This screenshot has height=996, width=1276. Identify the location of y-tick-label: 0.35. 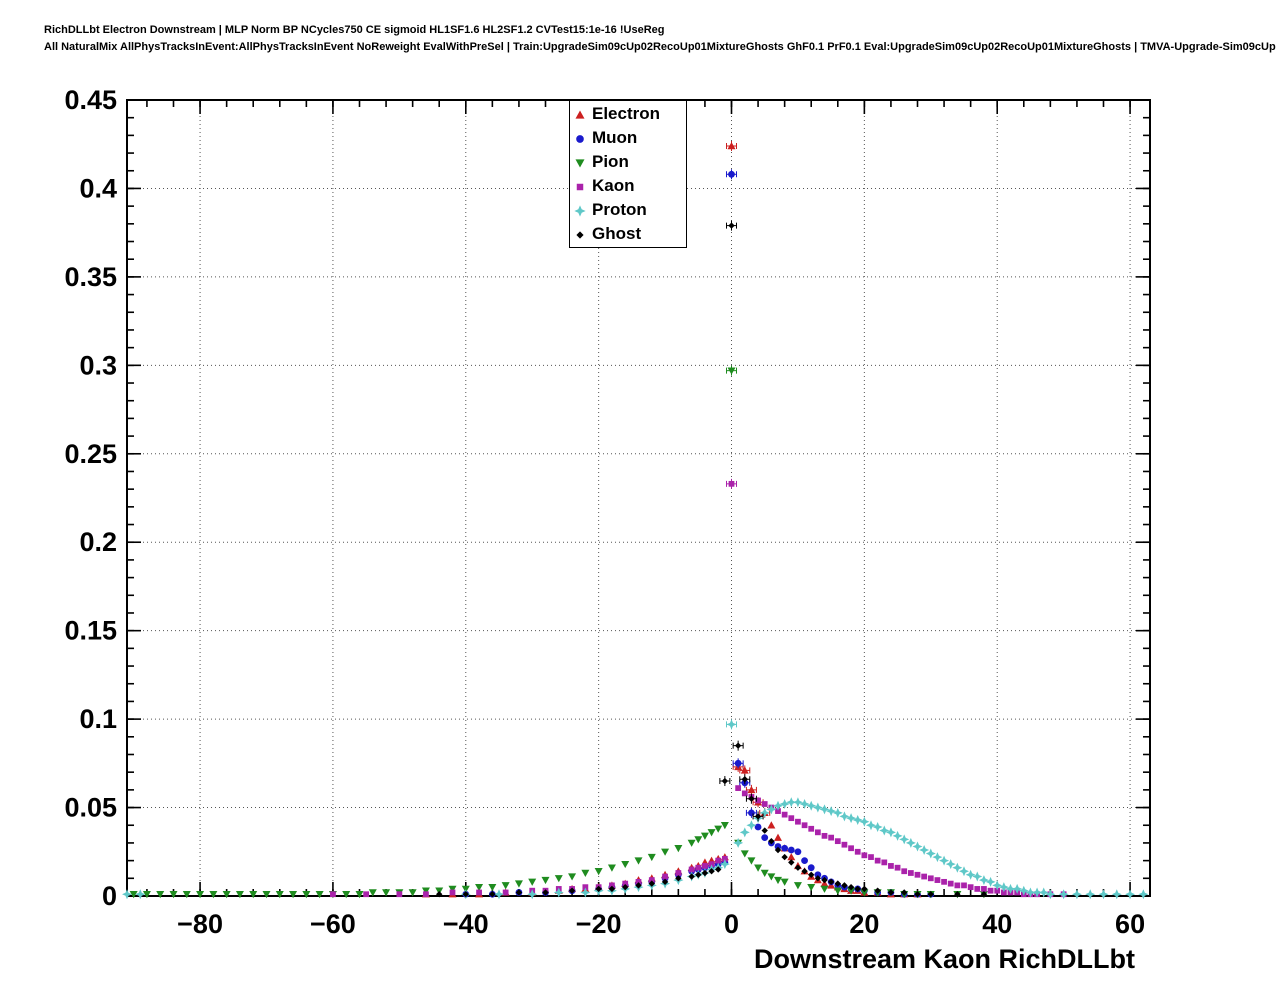
(90, 277).